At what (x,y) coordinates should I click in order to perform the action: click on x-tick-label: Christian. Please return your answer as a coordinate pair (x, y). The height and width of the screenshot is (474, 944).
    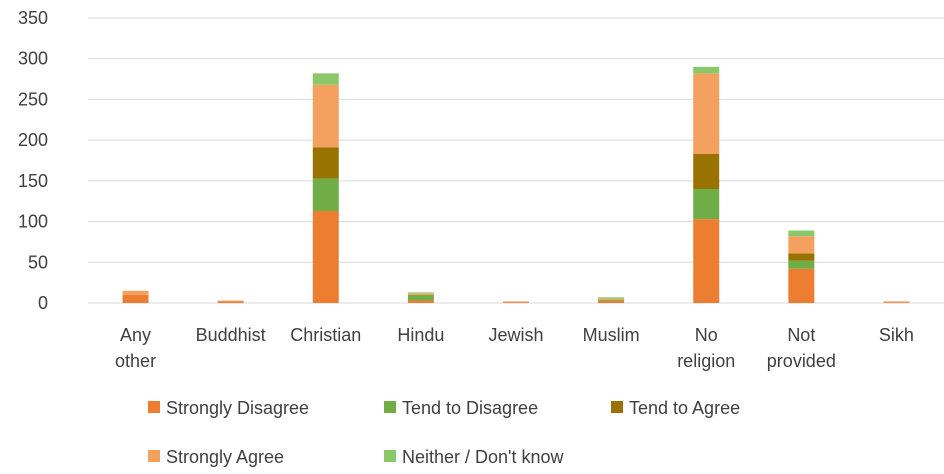
    Looking at the image, I should click on (325, 335).